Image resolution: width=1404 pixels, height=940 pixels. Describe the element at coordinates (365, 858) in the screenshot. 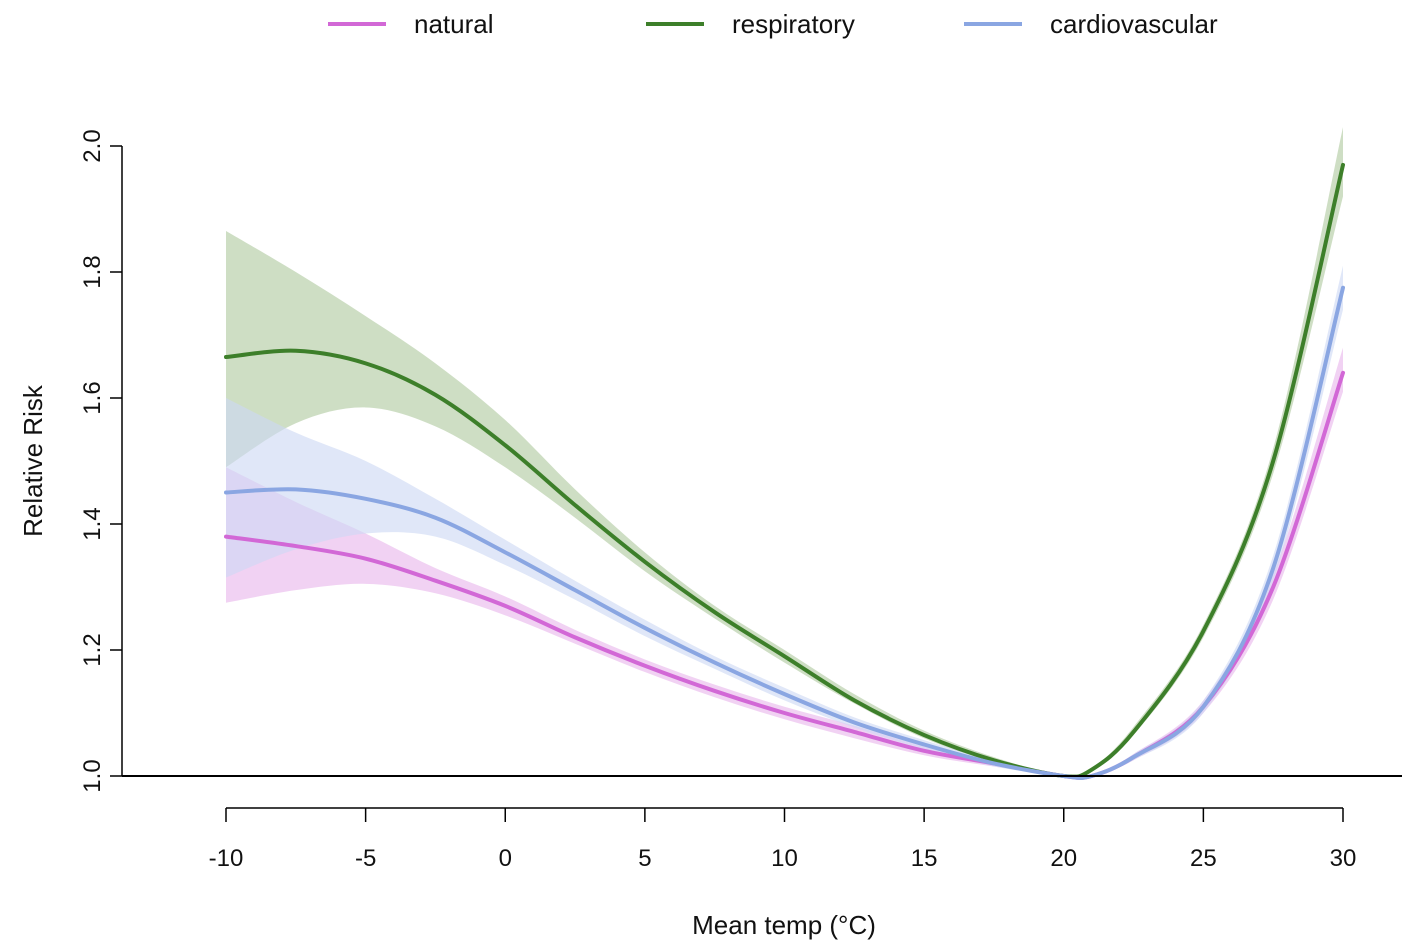

I see `x-tick-label: -5` at that location.